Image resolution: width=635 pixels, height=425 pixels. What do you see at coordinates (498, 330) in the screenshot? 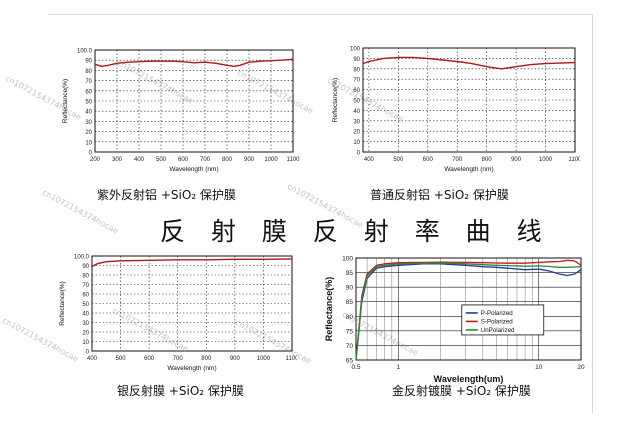
I see `legend-label: UnPolarized` at bounding box center [498, 330].